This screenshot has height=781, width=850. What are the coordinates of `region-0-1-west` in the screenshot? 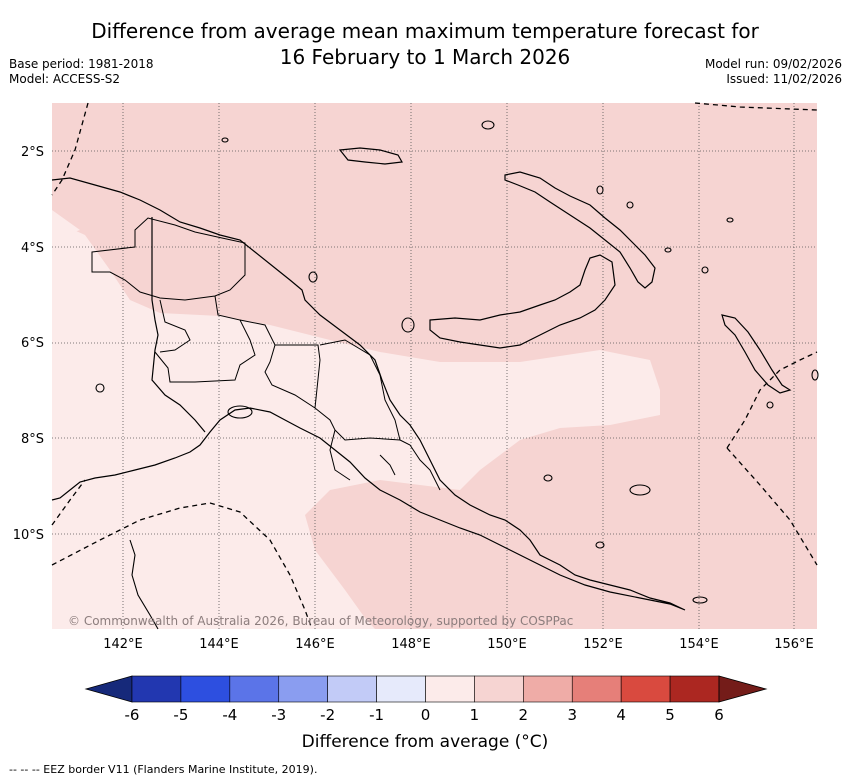 It's located at (66, 225).